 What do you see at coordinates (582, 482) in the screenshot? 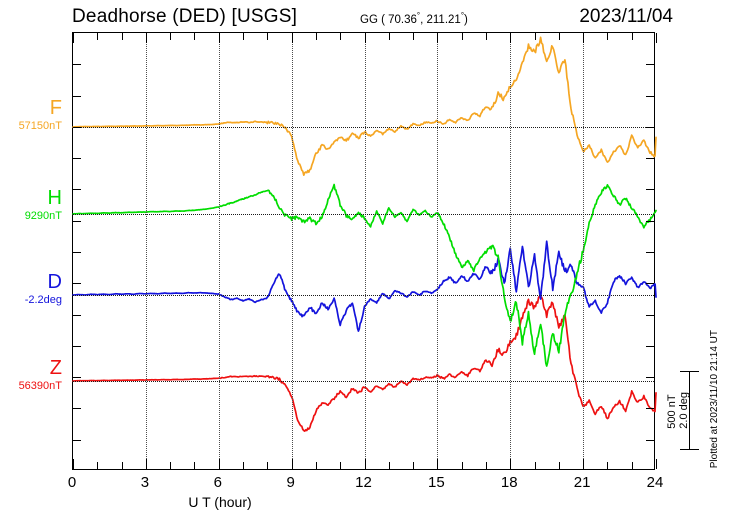
I see `x-tick-label: 21` at bounding box center [582, 482].